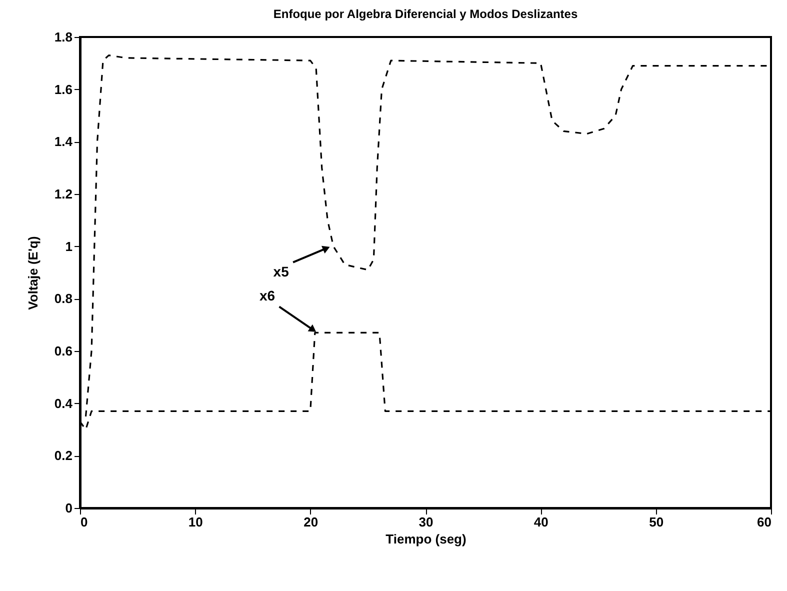 The height and width of the screenshot is (591, 787). What do you see at coordinates (63, 351) in the screenshot?
I see `y-tick-label: 0.6` at bounding box center [63, 351].